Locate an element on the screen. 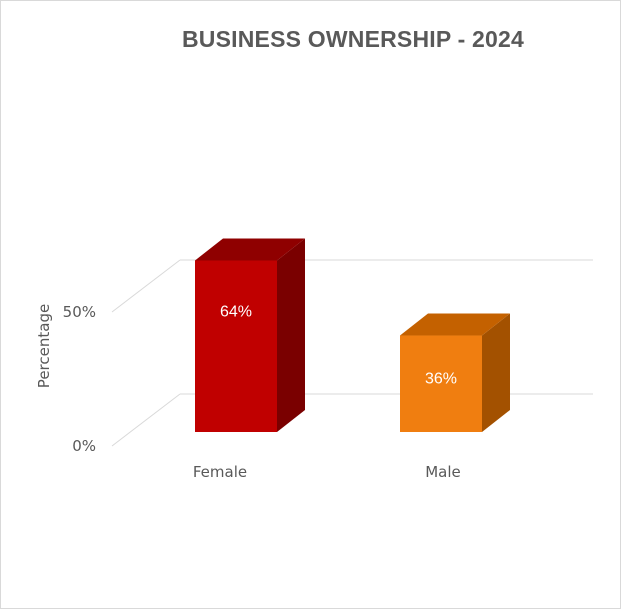 The width and height of the screenshot is (621, 609). data-label: 64% is located at coordinates (236, 311).